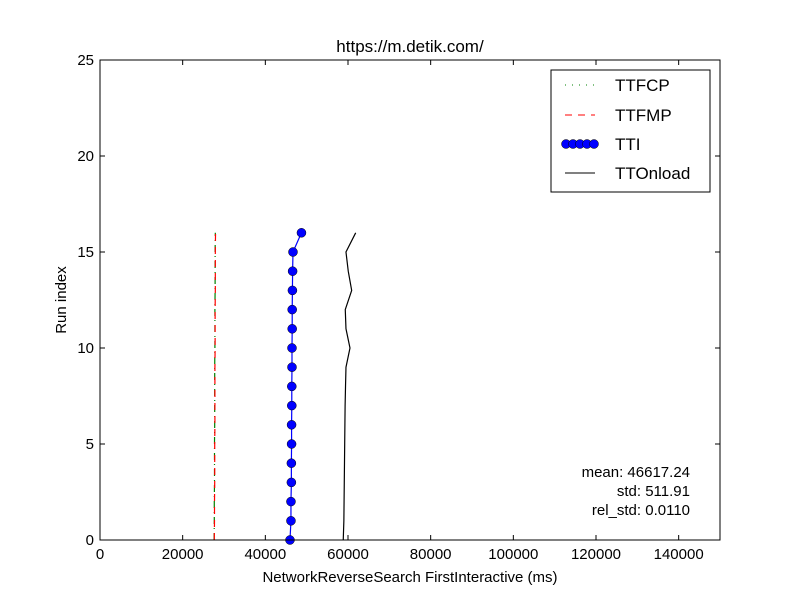  Describe the element at coordinates (85, 60) in the screenshot. I see `y-tick-label: 25` at that location.